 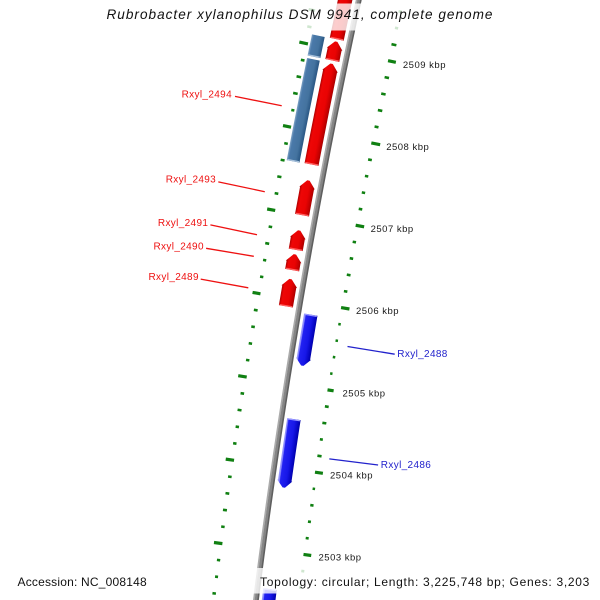 I want to click on svg-text: Rxyl_2491, so click(x=183, y=223).